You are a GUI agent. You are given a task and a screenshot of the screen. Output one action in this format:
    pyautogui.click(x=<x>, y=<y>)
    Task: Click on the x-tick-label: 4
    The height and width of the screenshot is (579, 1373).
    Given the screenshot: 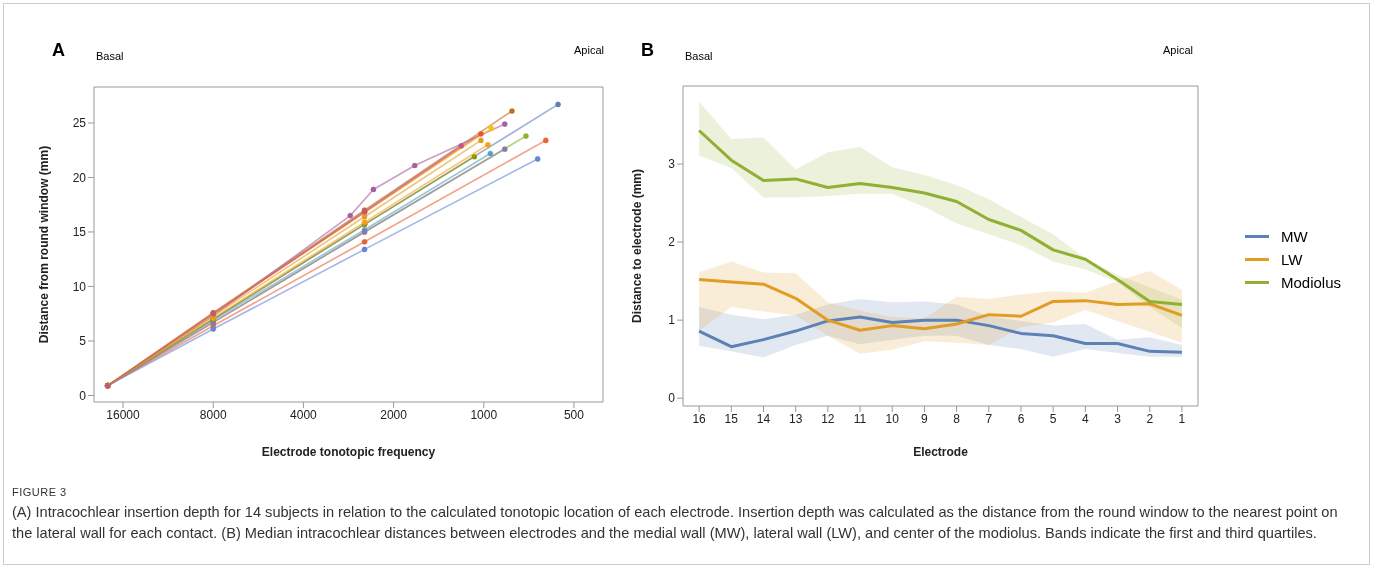 What is the action you would take?
    pyautogui.click(x=1085, y=418)
    